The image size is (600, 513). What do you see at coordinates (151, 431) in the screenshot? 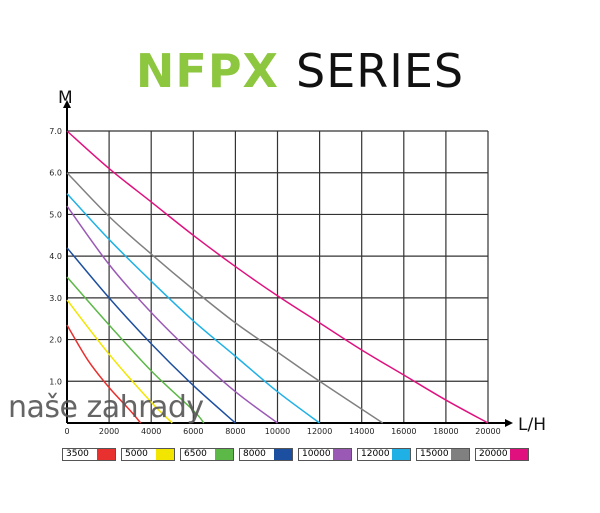
I see `x-tick-label: 4000` at bounding box center [151, 431].